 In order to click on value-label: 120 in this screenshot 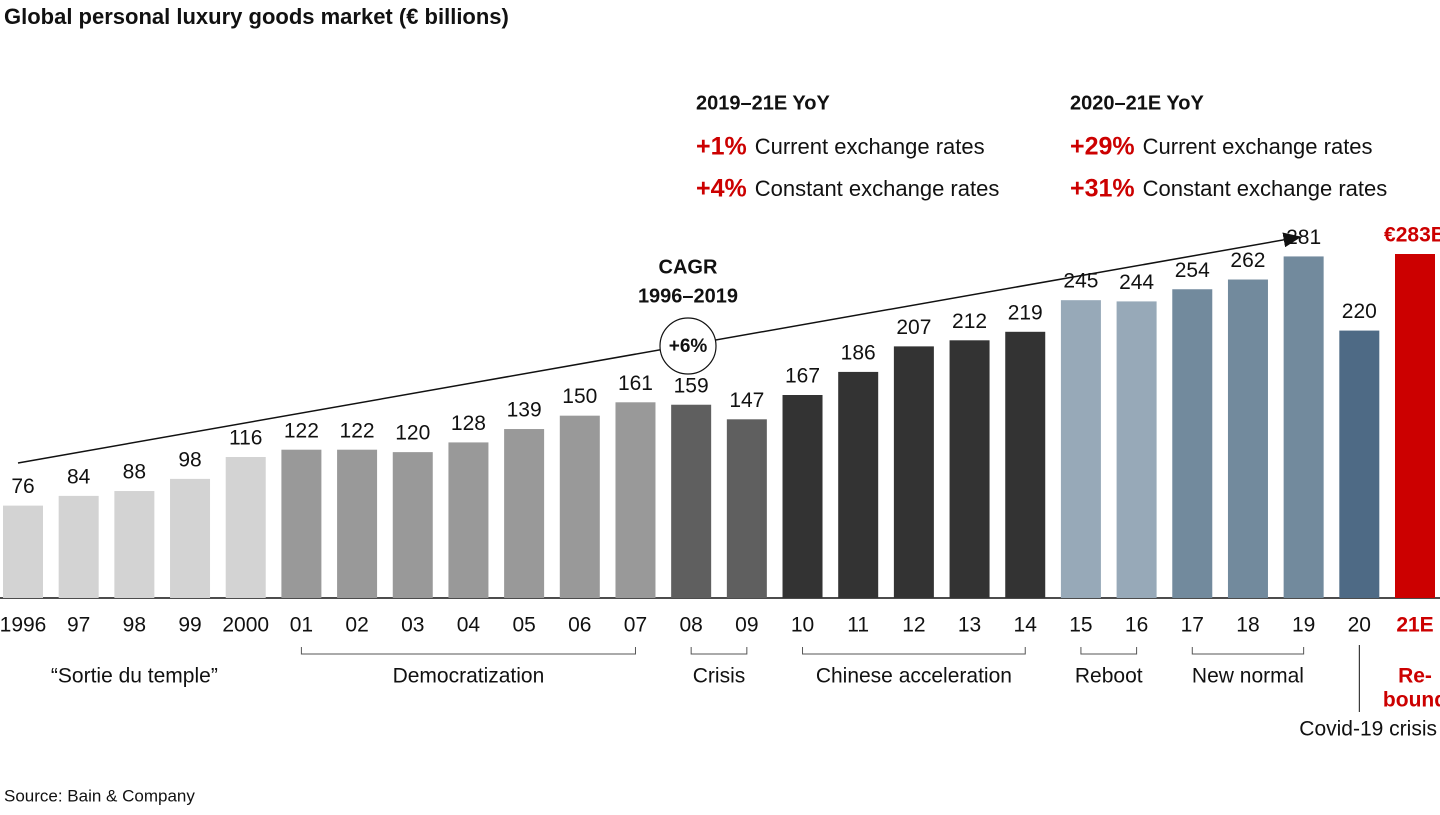, I will do `click(412, 433)`.